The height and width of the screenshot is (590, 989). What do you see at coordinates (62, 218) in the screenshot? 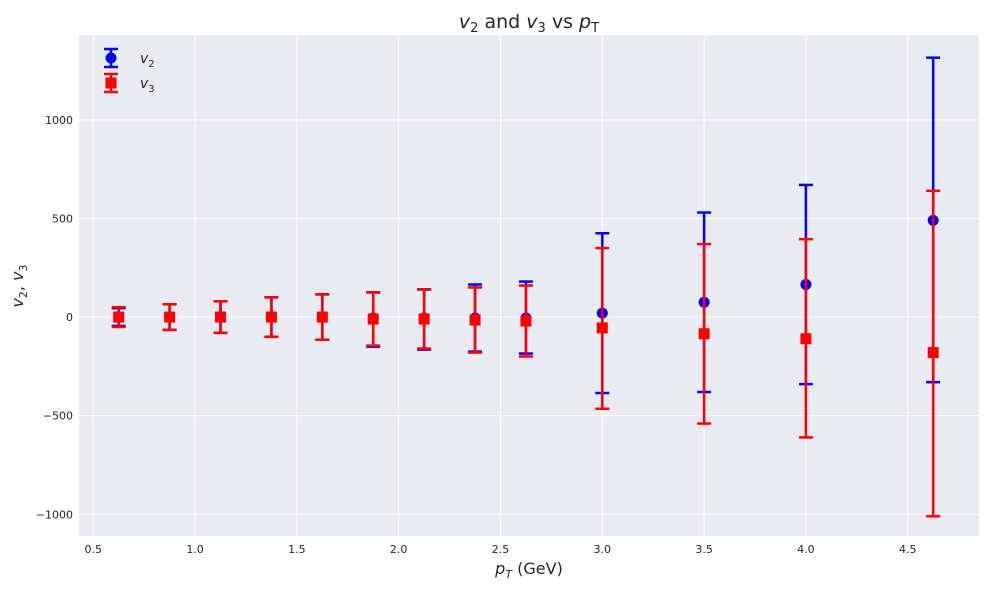
I see `y-tick-label: 500` at bounding box center [62, 218].